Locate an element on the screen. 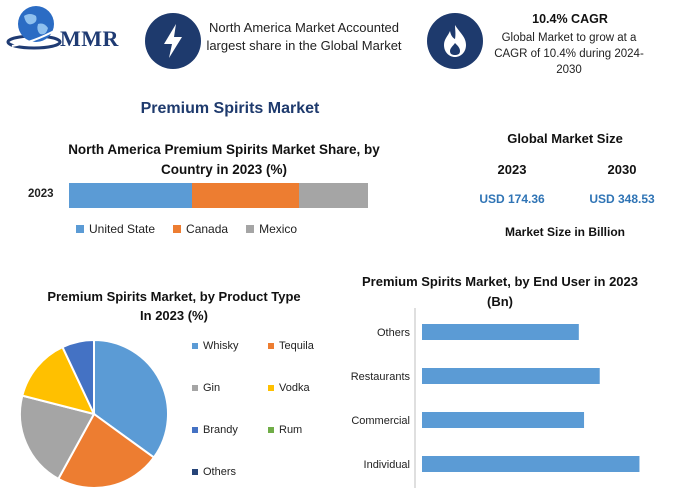 This screenshot has height=496, width=678. pie-slice-vodka is located at coordinates (58, 380).